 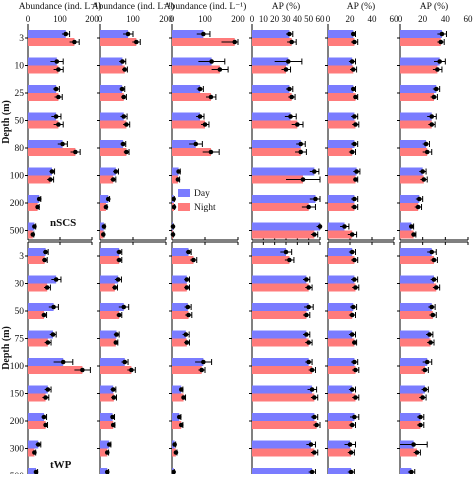 What do you see at coordinates (321, 19) in the screenshot?
I see `x-tick-label: 60` at bounding box center [321, 19].